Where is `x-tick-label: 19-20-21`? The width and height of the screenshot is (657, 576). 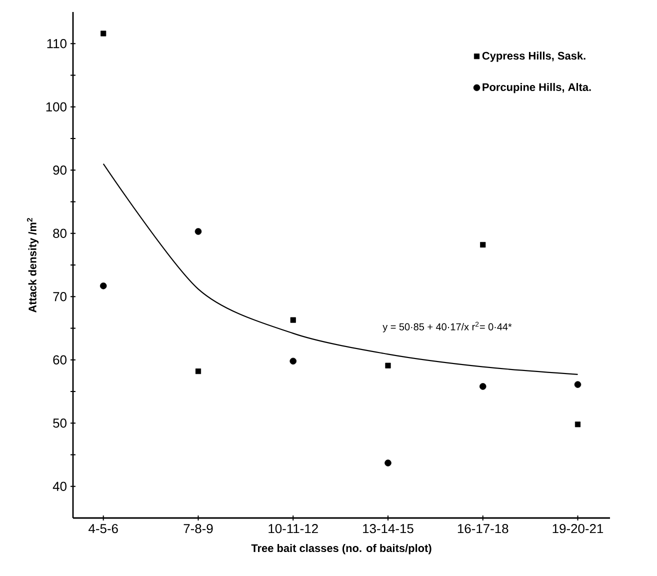 x-tick-label: 19-20-21 is located at coordinates (578, 529).